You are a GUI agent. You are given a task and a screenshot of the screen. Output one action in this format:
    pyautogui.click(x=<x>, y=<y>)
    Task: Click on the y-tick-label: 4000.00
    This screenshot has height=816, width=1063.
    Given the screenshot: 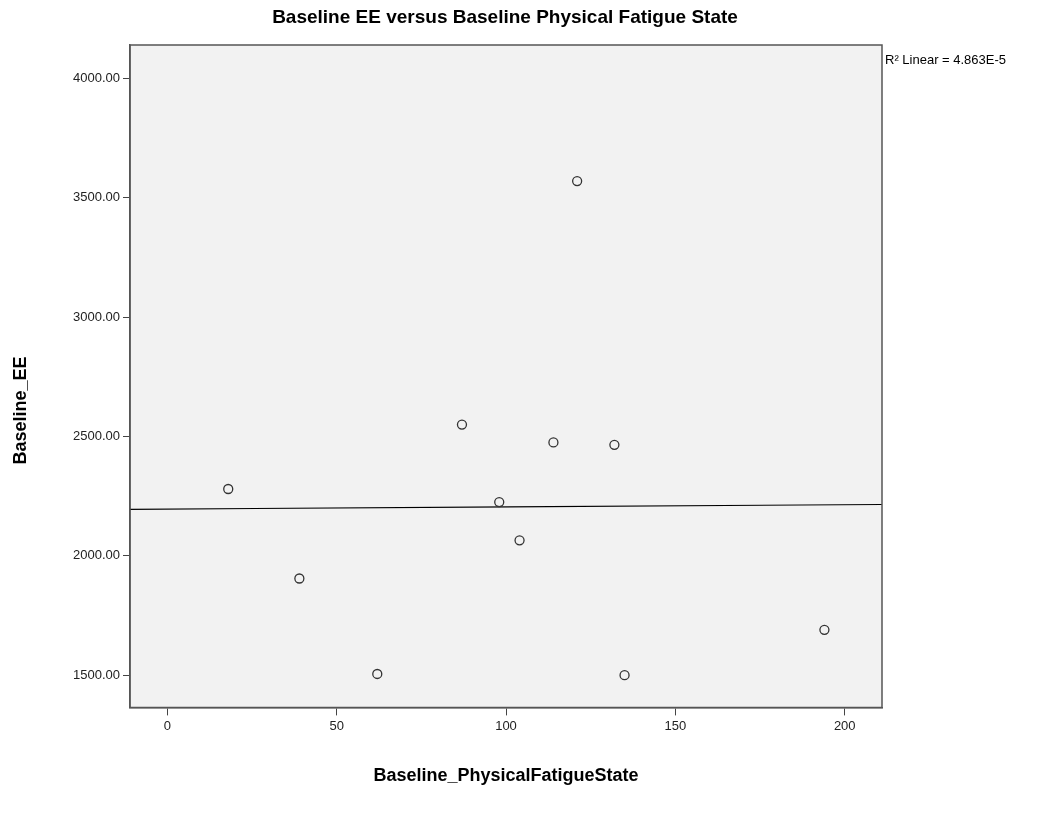 What is the action you would take?
    pyautogui.click(x=96, y=77)
    